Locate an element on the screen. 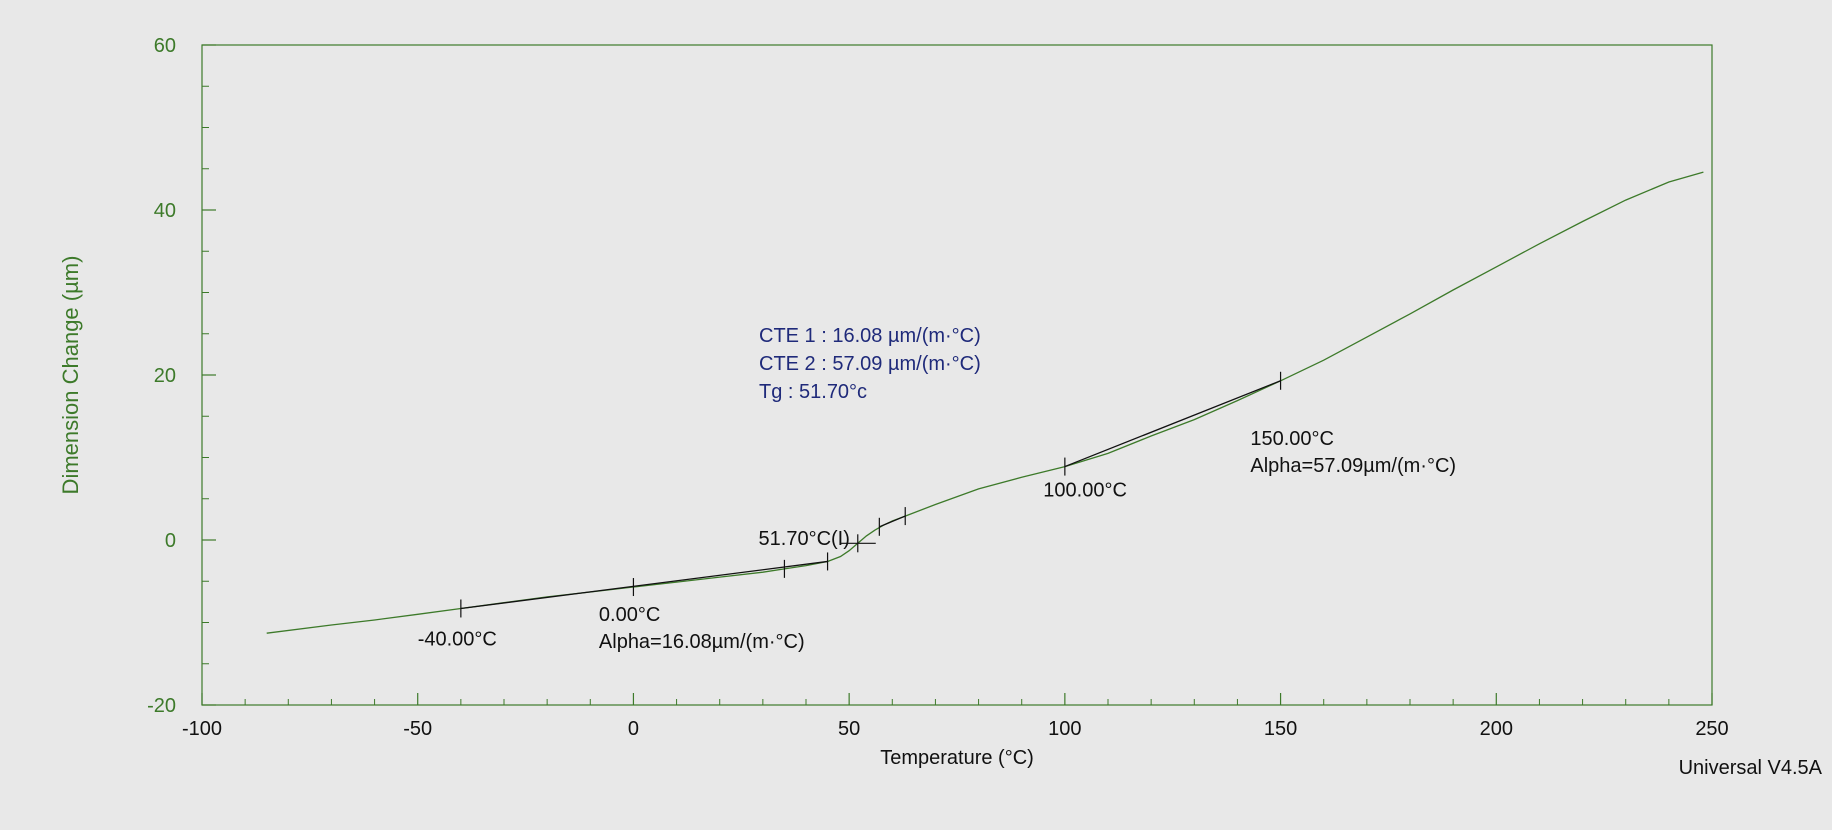 The image size is (1832, 830). y-tick-label: 40 is located at coordinates (165, 211).